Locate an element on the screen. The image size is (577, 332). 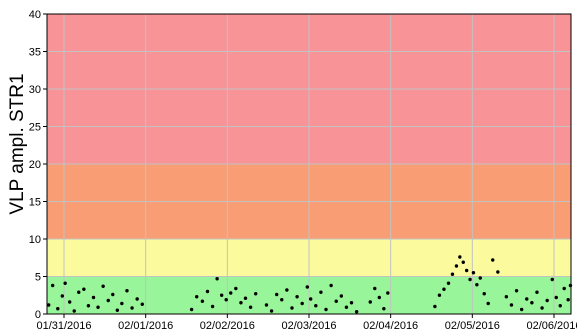
y-tick-label: 15 is located at coordinates (35, 203).